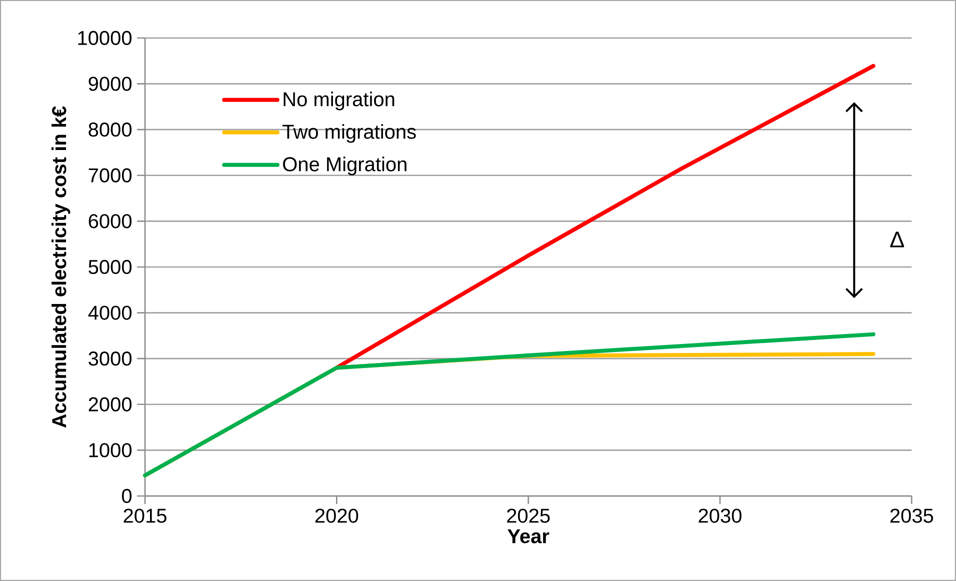  What do you see at coordinates (110, 175) in the screenshot?
I see `y-tick-label: 7000` at bounding box center [110, 175].